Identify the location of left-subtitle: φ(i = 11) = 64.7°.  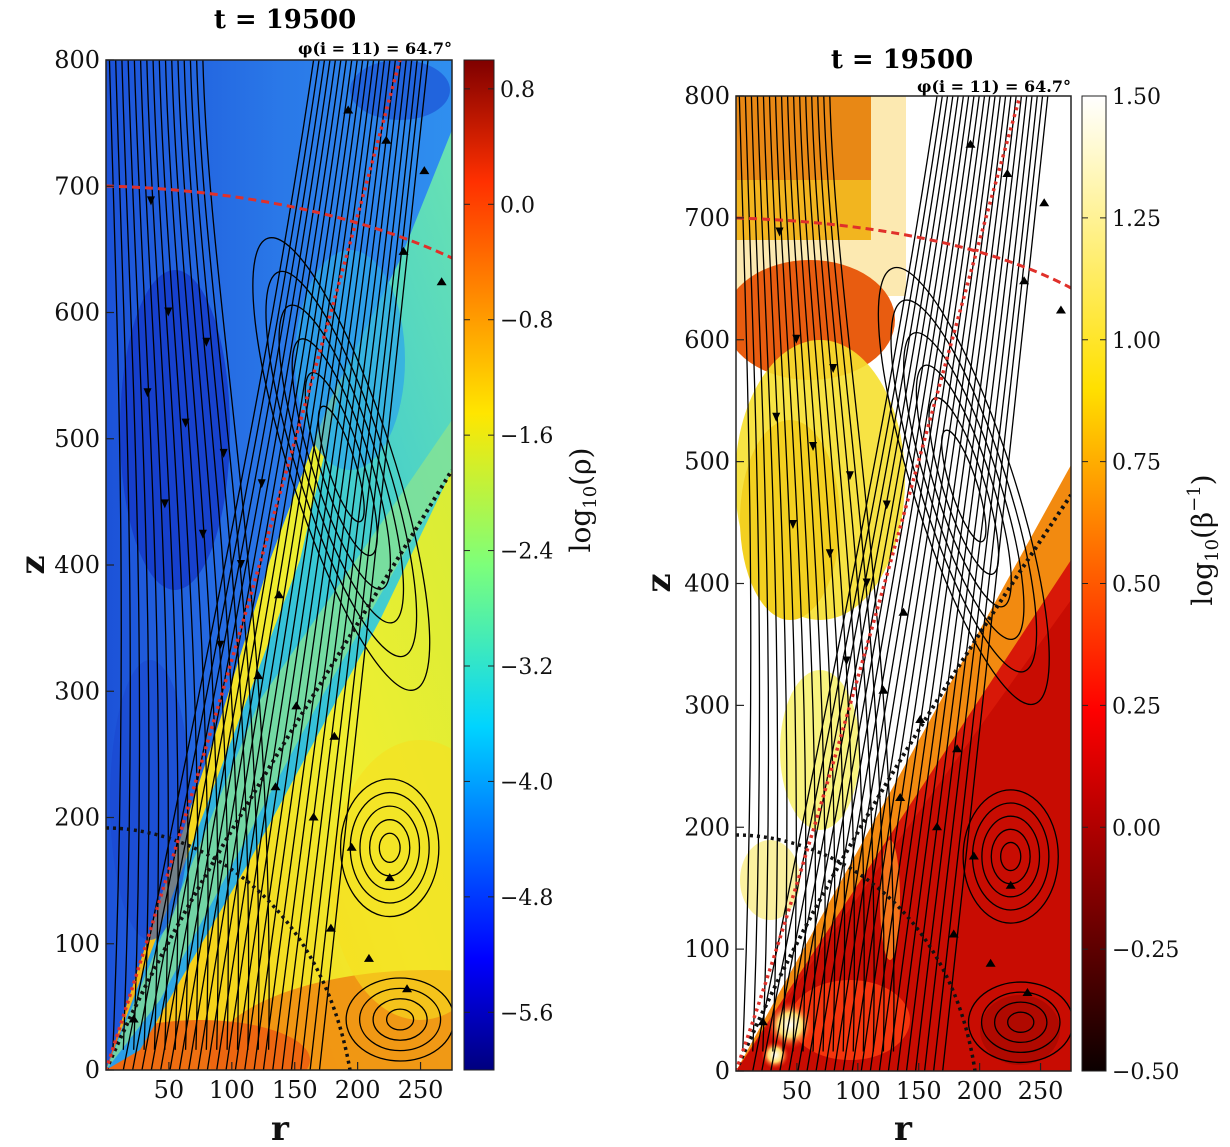
(375, 48).